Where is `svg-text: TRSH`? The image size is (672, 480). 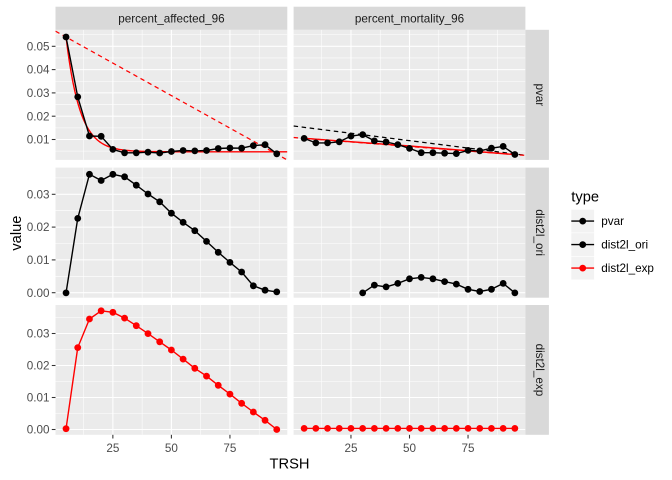 svg-text: TRSH is located at coordinates (290, 464).